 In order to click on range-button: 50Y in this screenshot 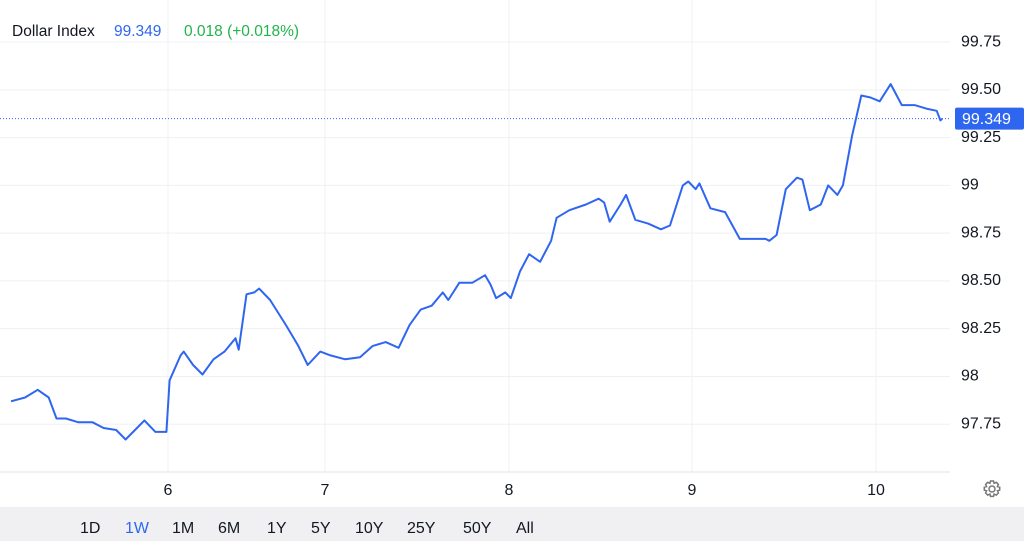, I will do `click(477, 528)`.